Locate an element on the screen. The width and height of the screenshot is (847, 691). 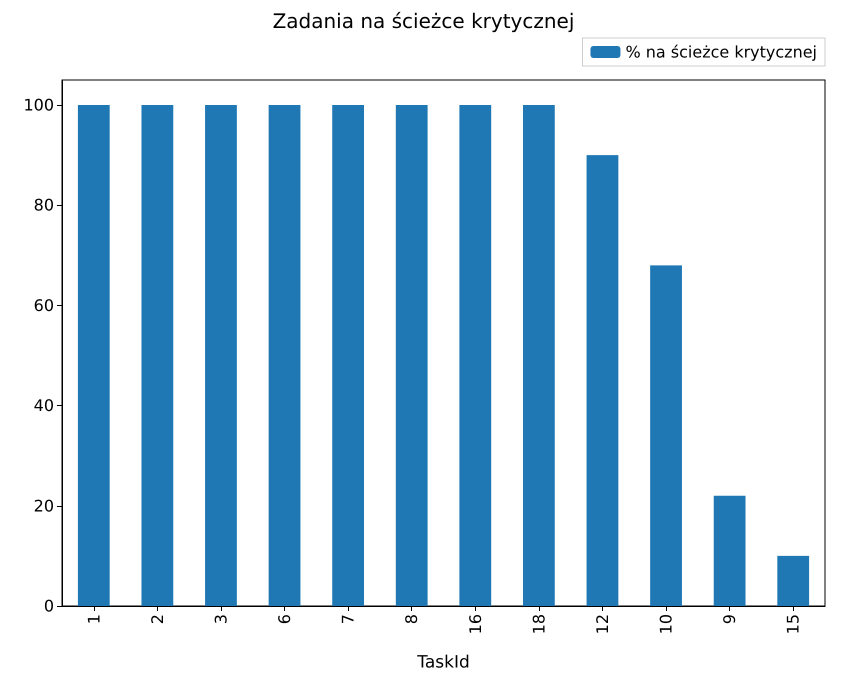
x-tick-label: 15 is located at coordinates (793, 624).